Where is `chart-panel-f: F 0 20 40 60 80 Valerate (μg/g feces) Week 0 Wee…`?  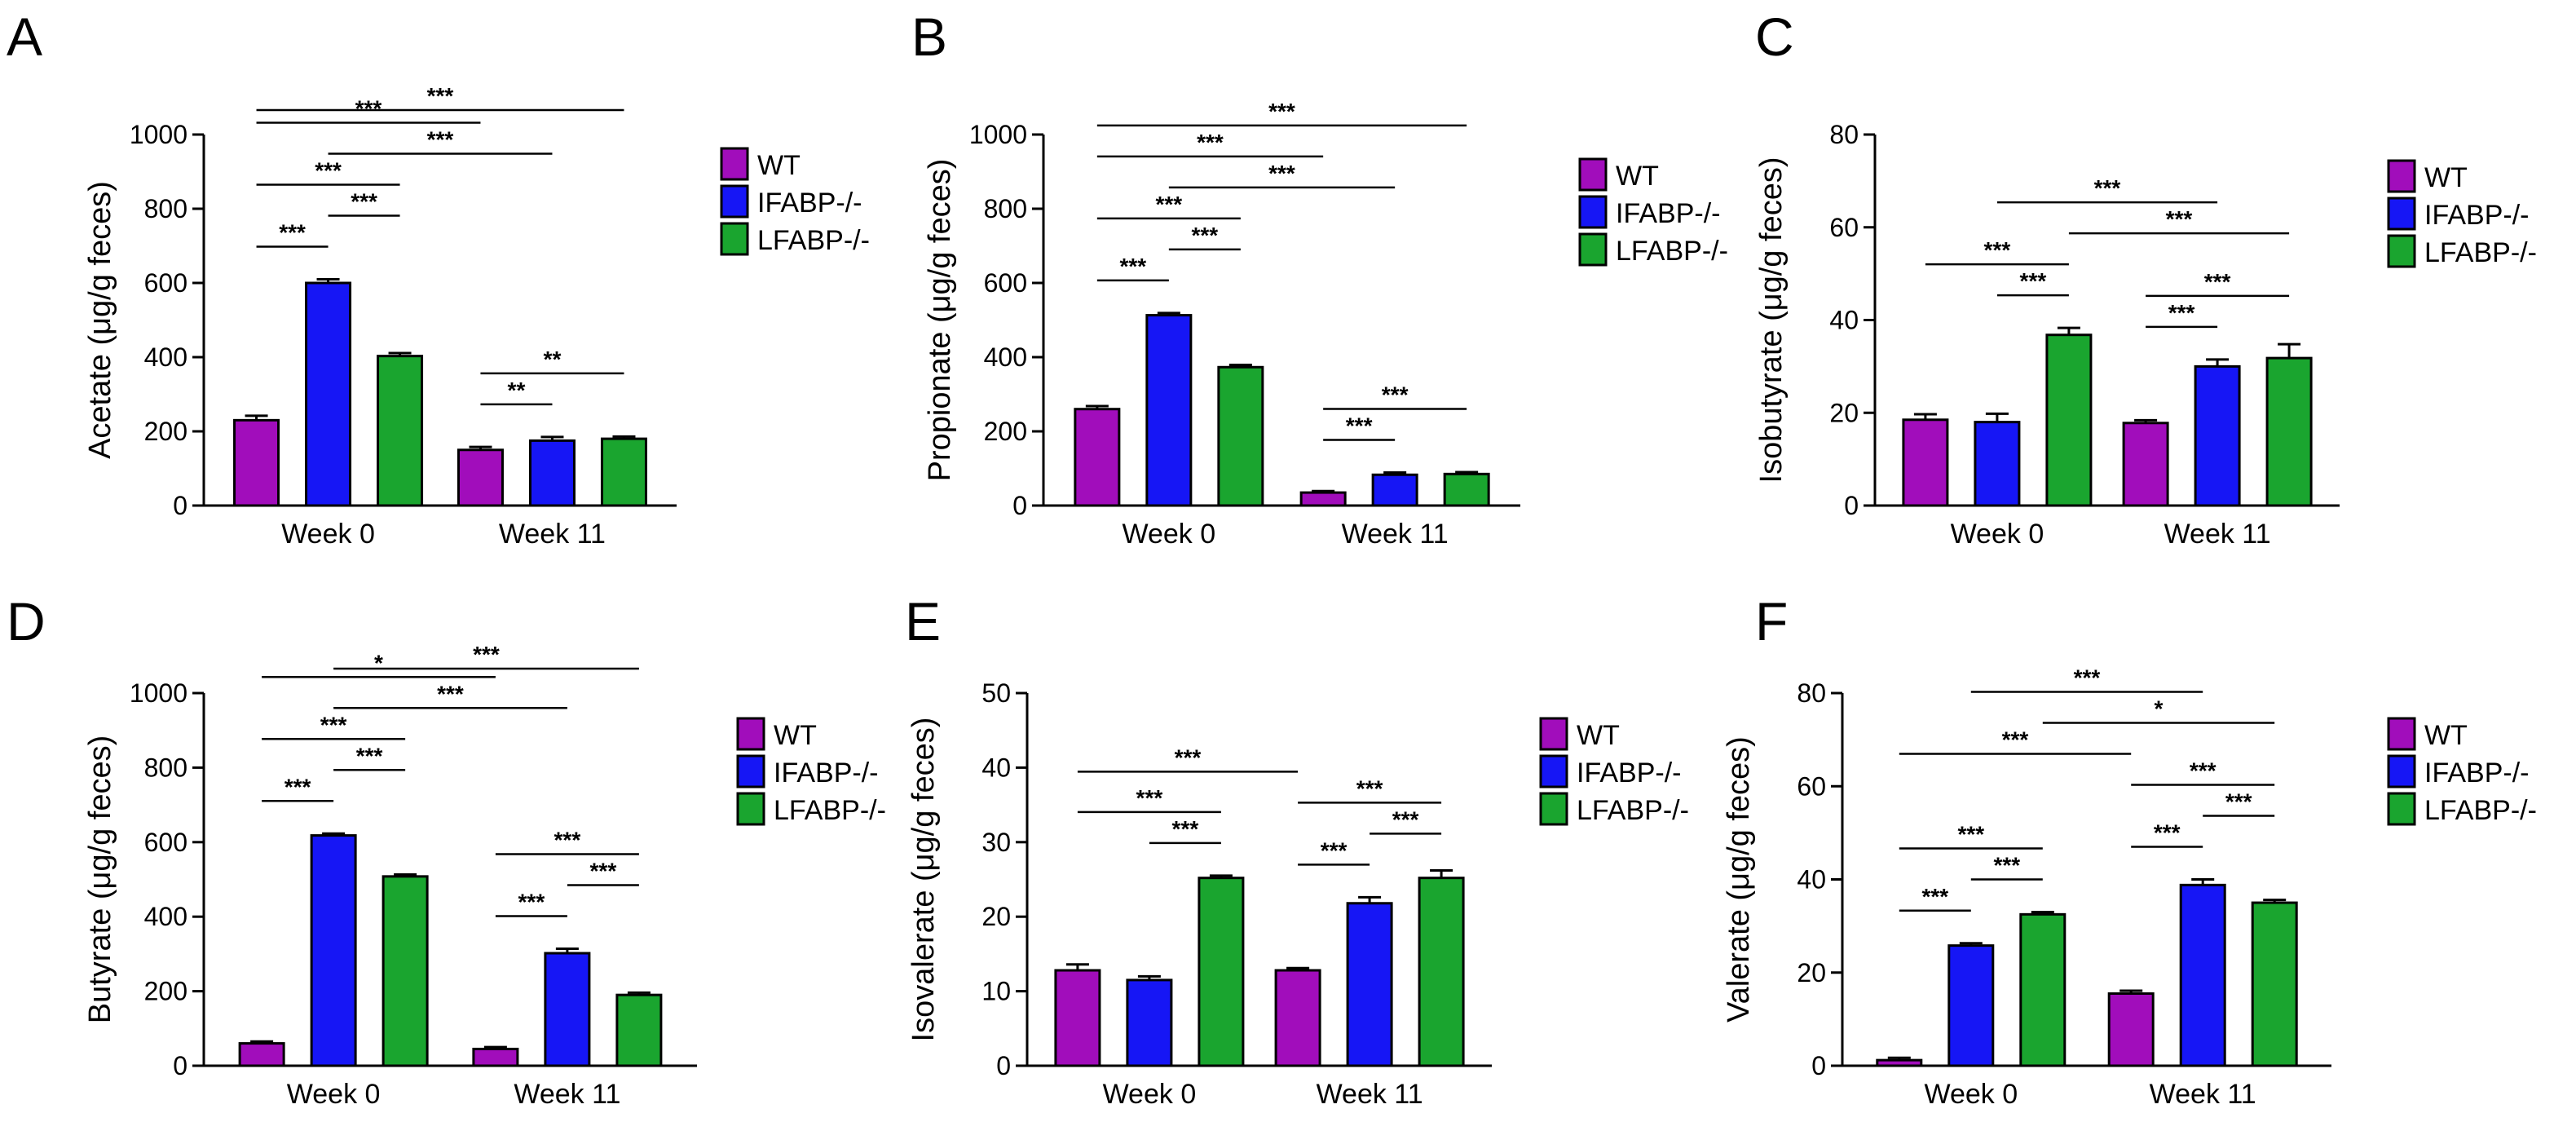 chart-panel-f: F 0 20 40 60 80 Valerate (μg/g feces) Week 0 Wee… is located at coordinates (2129, 850).